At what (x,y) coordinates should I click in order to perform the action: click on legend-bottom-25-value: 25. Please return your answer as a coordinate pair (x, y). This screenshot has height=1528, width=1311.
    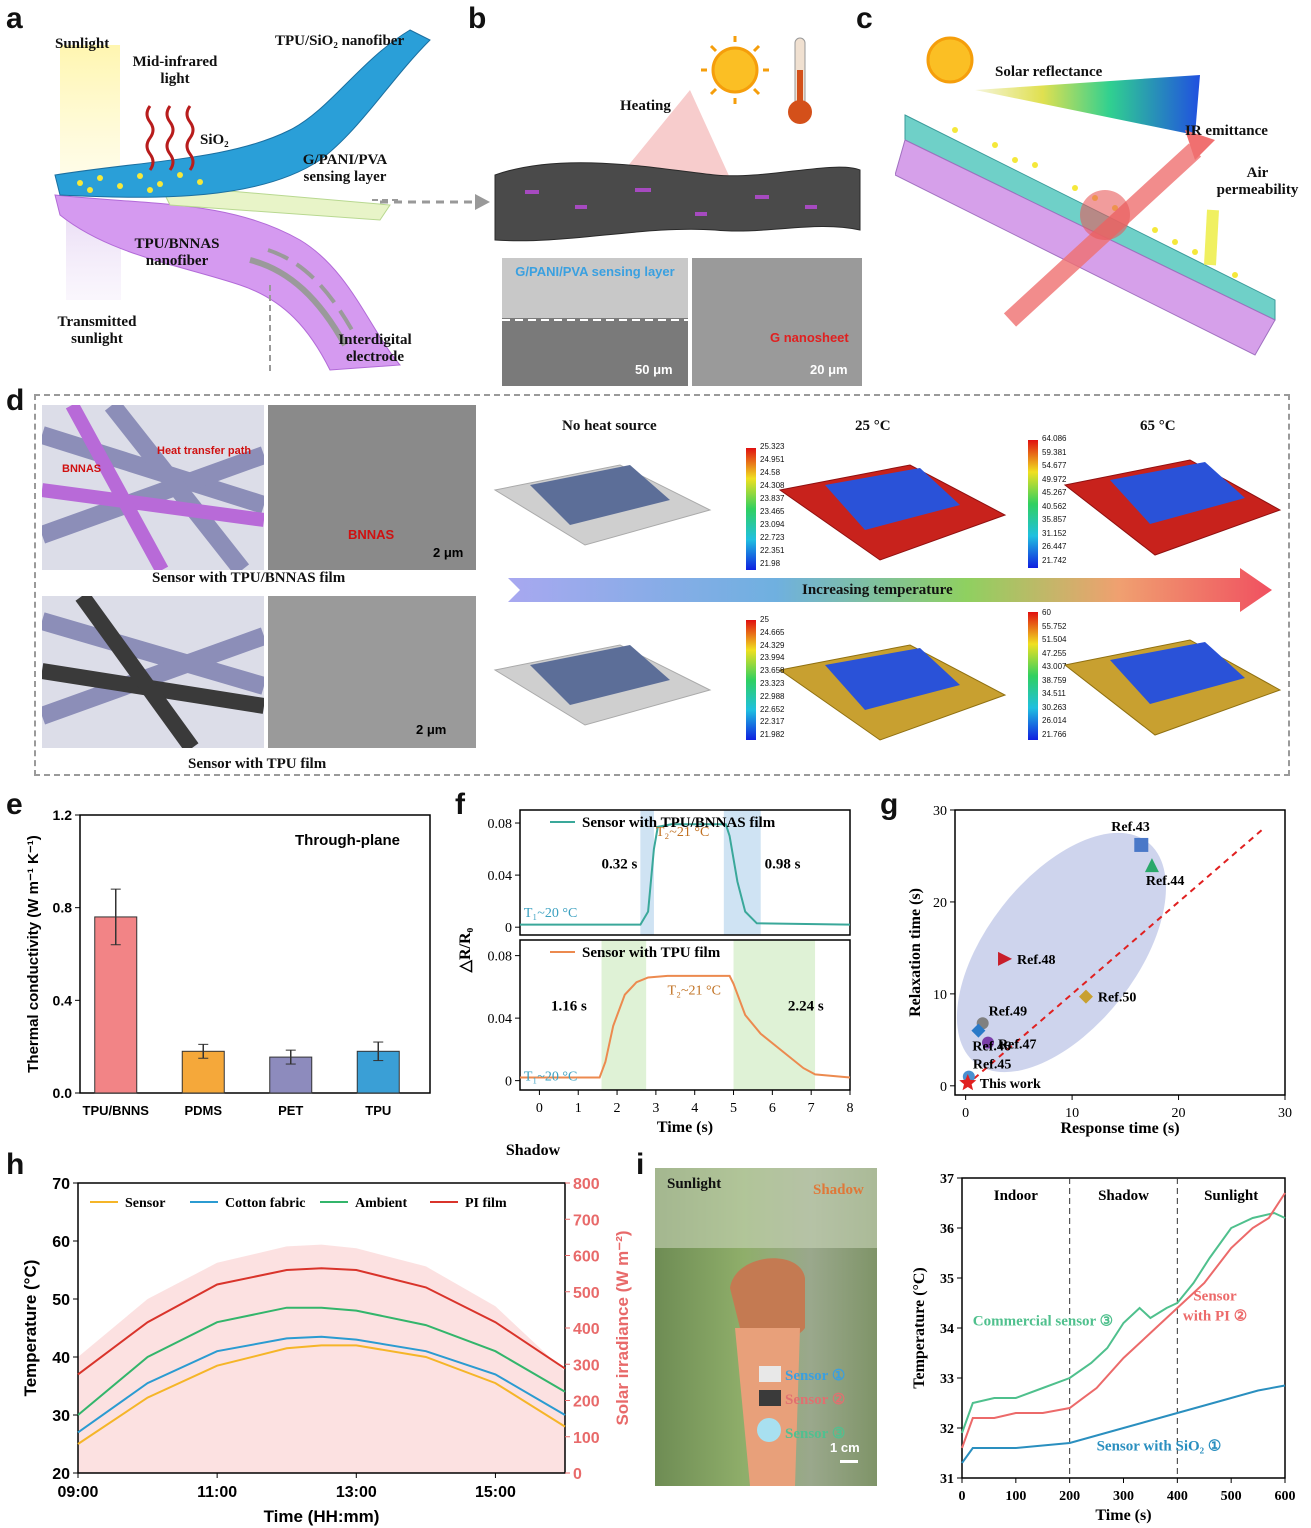
    Looking at the image, I should click on (764, 619).